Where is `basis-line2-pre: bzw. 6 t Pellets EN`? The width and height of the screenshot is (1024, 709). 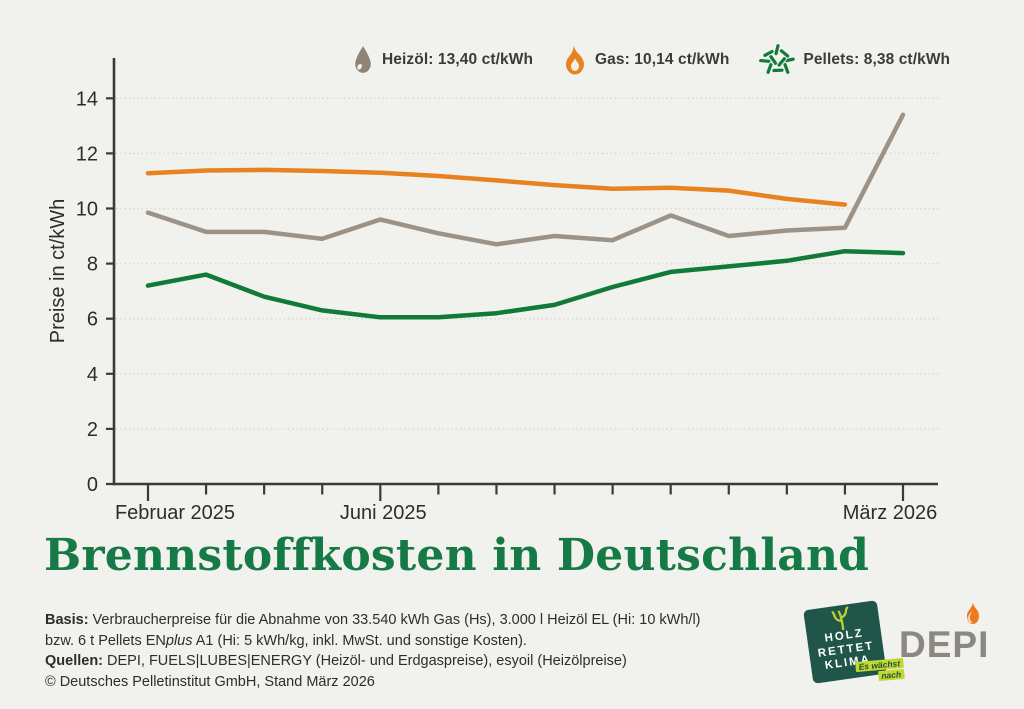
basis-line2-pre: bzw. 6 t Pellets EN is located at coordinates (105, 640).